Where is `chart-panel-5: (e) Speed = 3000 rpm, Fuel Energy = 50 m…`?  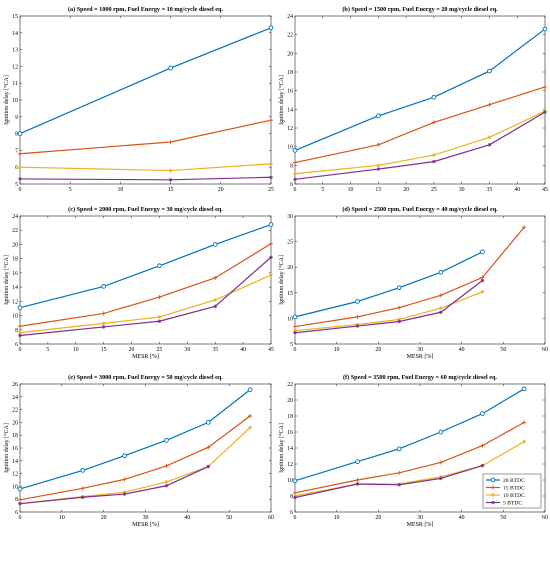 chart-panel-5: (e) Speed = 3000 rpm, Fuel Energy = 50 m… is located at coordinates (138, 451).